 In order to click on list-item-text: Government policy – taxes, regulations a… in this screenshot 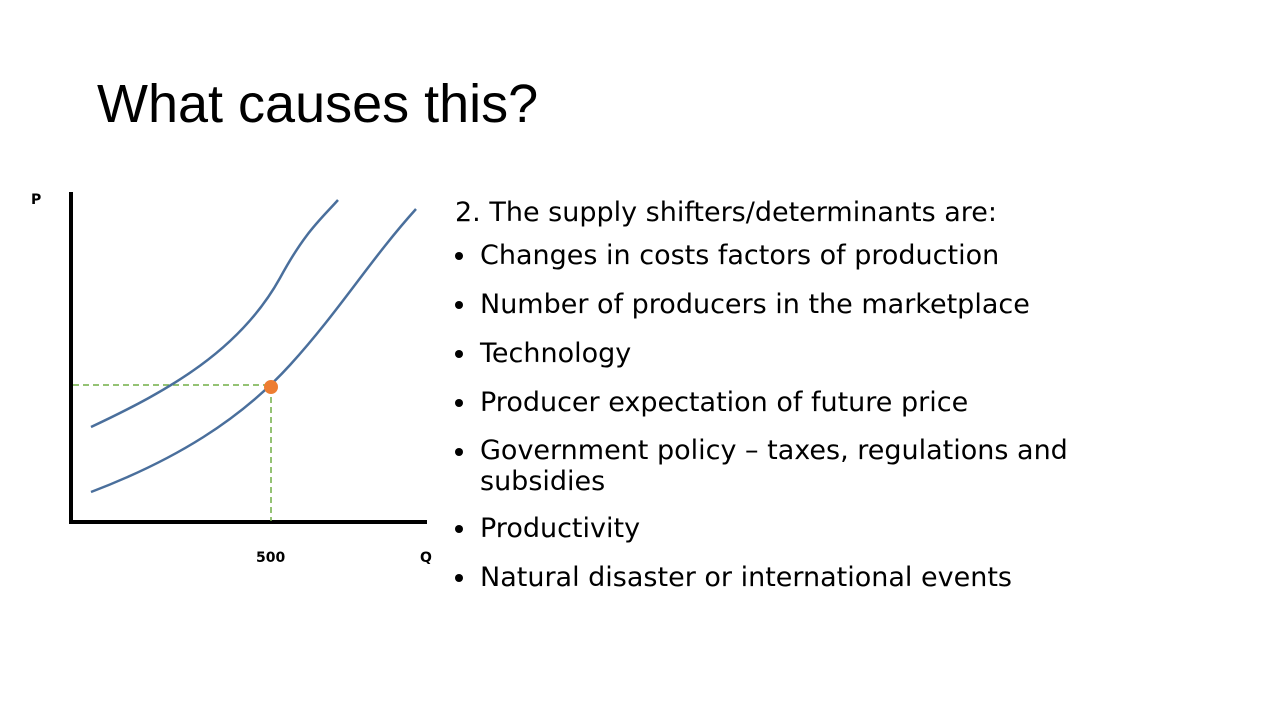, I will do `click(774, 466)`.